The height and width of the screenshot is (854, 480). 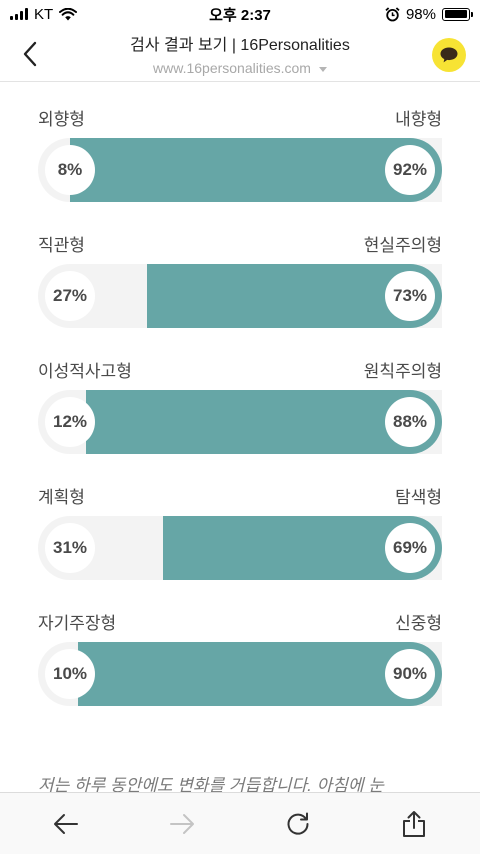 What do you see at coordinates (70, 170) in the screenshot?
I see `trait-left-value: 8%` at bounding box center [70, 170].